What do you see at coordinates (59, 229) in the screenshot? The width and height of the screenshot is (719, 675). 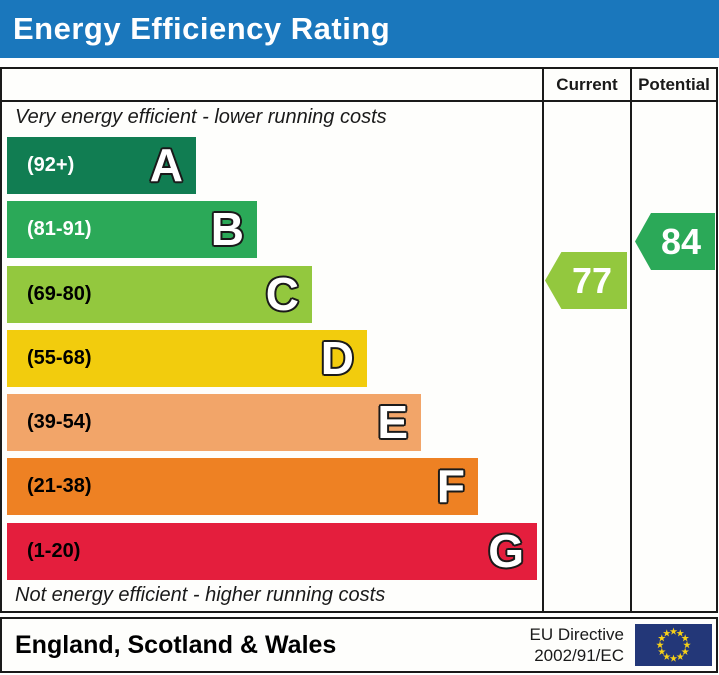 I see `band-b-range: (81-91)` at bounding box center [59, 229].